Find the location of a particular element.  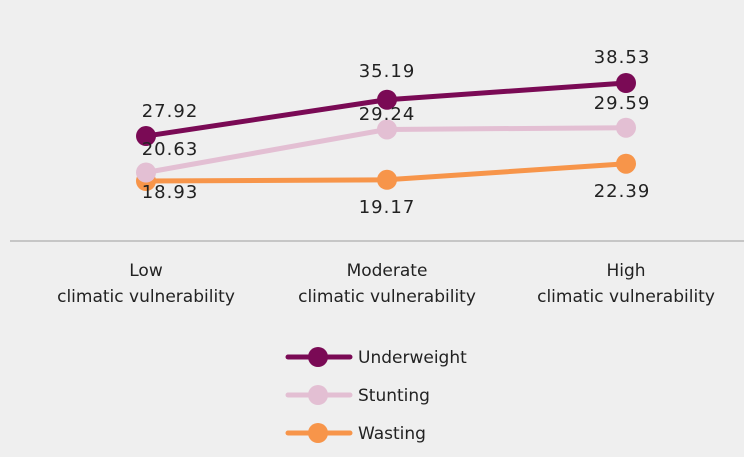

data-label-underweight-3: 38.53 is located at coordinates (622, 57).